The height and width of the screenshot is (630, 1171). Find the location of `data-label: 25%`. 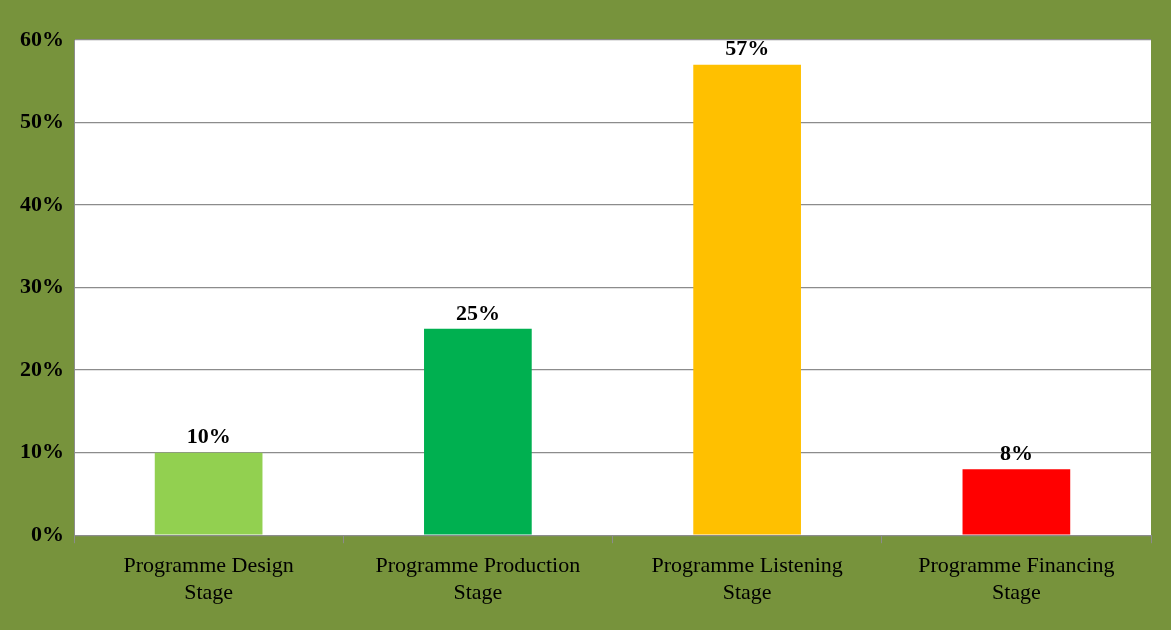

data-label: 25% is located at coordinates (477, 312).